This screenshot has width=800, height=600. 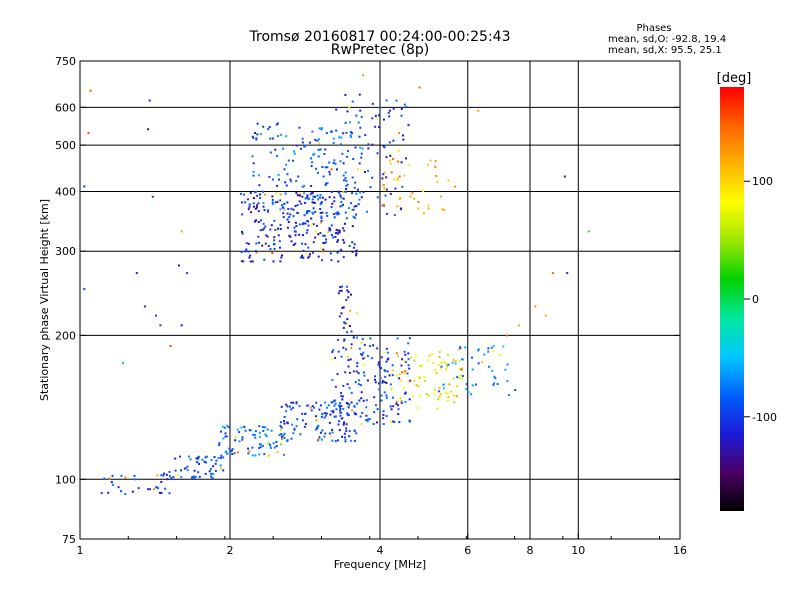 I want to click on stats-o-line: mean, sd,O: -92.8, 19.4, so click(x=667, y=39).